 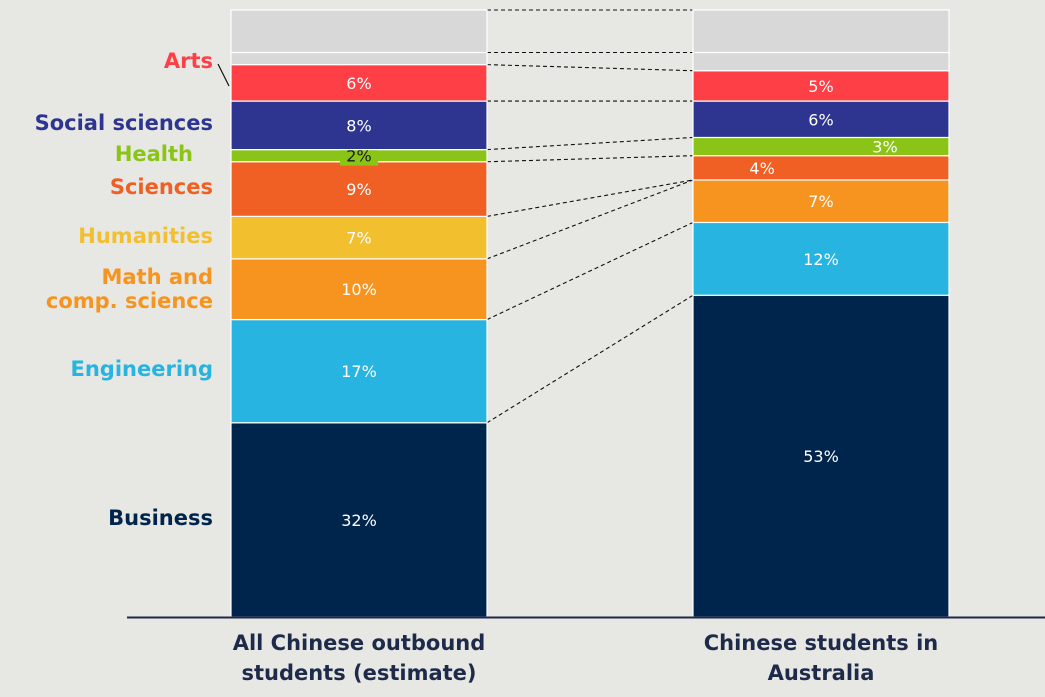 What do you see at coordinates (884, 147) in the screenshot?
I see `data-label-health-col2: 3%` at bounding box center [884, 147].